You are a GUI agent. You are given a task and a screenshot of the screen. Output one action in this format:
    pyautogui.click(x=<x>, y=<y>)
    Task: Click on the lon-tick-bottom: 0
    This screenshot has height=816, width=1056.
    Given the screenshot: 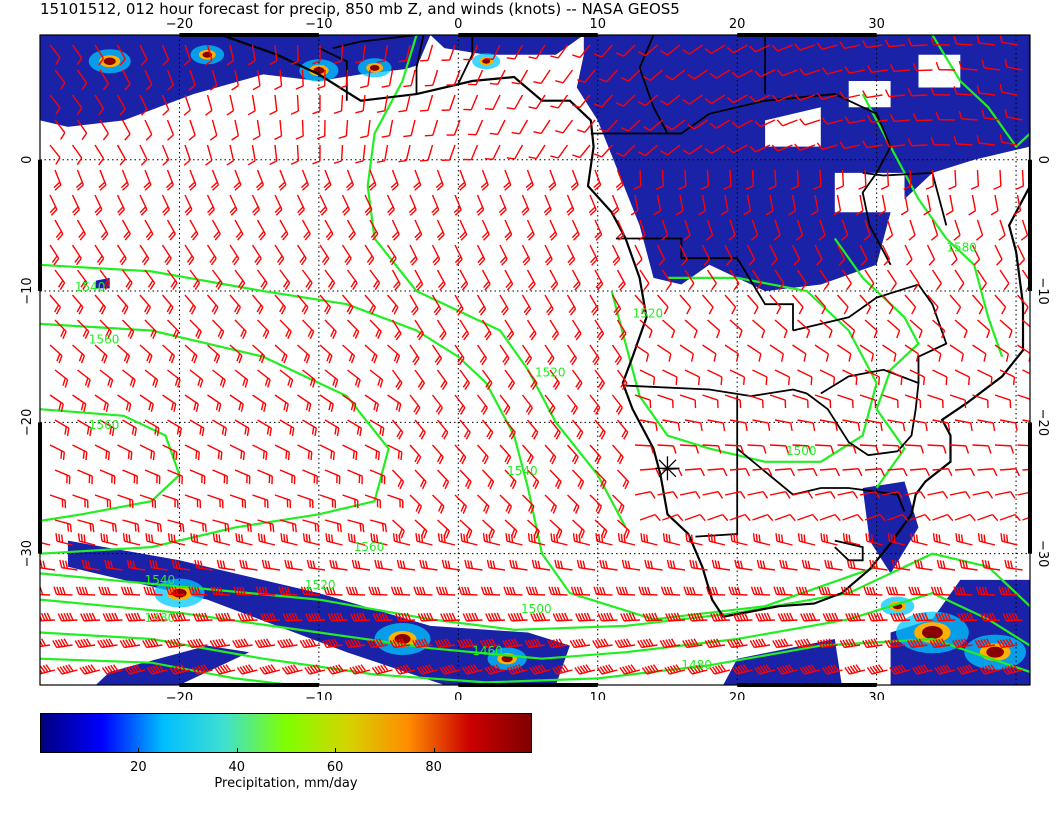 What is the action you would take?
    pyautogui.click(x=458, y=695)
    